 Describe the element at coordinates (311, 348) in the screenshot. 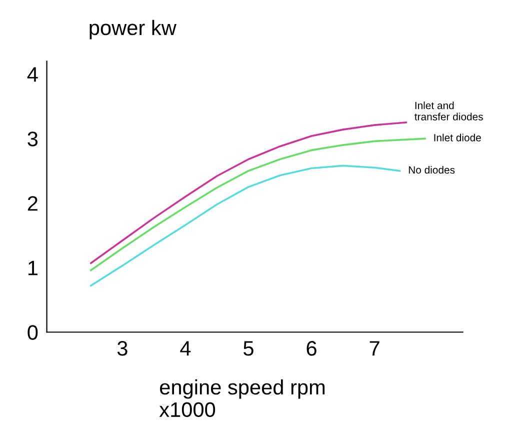

I see `x-tick-label: 6` at that location.